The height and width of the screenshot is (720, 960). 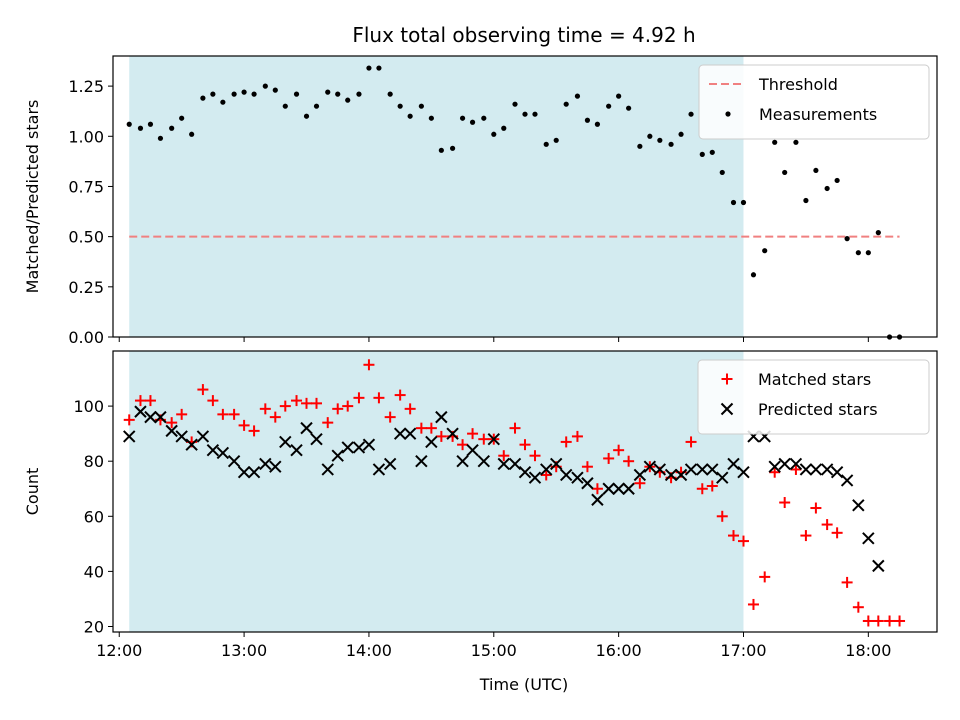 What do you see at coordinates (88, 406) in the screenshot?
I see `y-tick-label: 100` at bounding box center [88, 406].